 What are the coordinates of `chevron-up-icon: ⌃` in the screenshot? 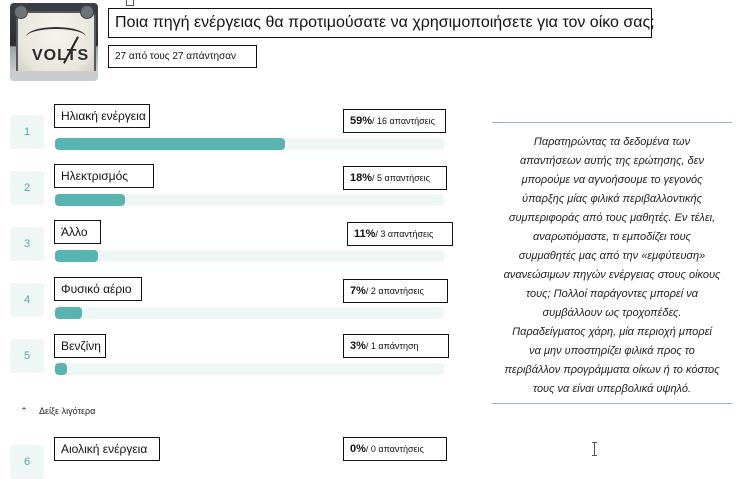 It's located at (24, 411).